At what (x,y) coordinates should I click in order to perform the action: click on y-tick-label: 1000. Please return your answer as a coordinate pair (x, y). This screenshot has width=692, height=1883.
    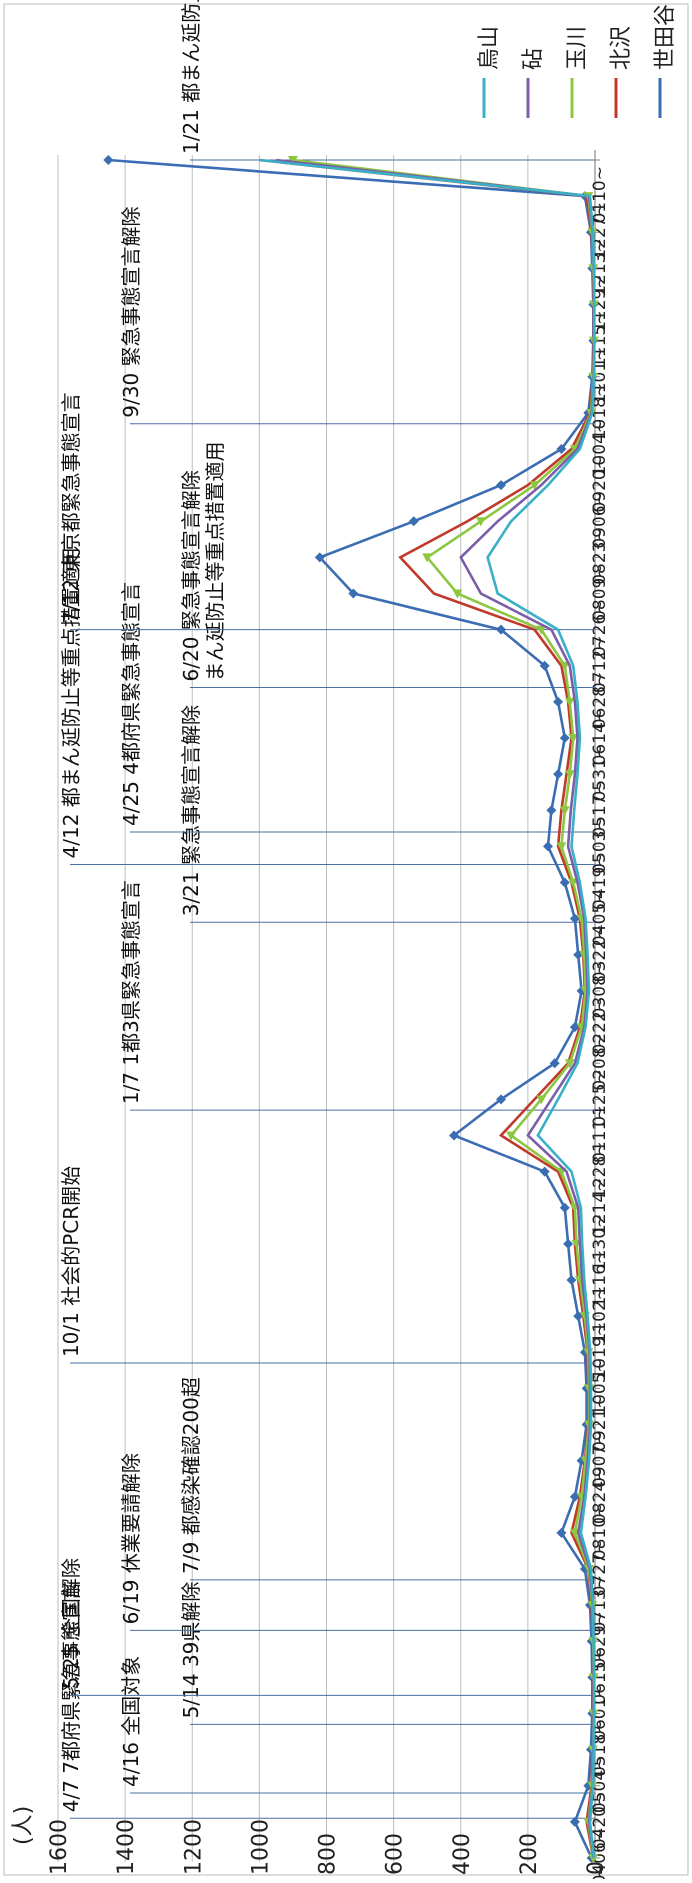
    Looking at the image, I should click on (260, 1847).